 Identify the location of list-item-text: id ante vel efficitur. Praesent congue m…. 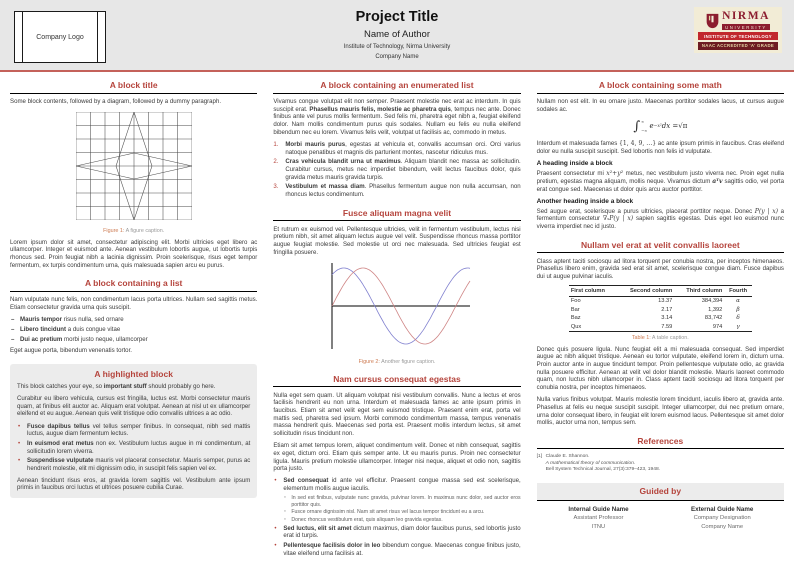
(402, 485).